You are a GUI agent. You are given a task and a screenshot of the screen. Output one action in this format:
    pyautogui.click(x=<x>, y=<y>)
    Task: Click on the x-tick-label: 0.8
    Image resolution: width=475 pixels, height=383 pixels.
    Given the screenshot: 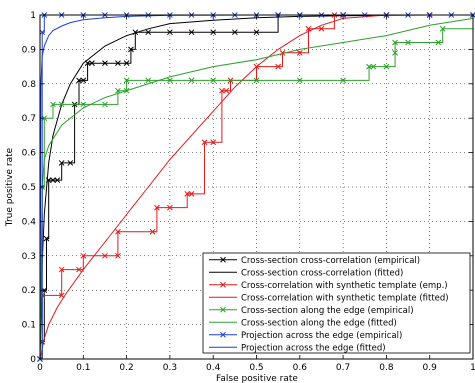 What is the action you would take?
    pyautogui.click(x=386, y=368)
    